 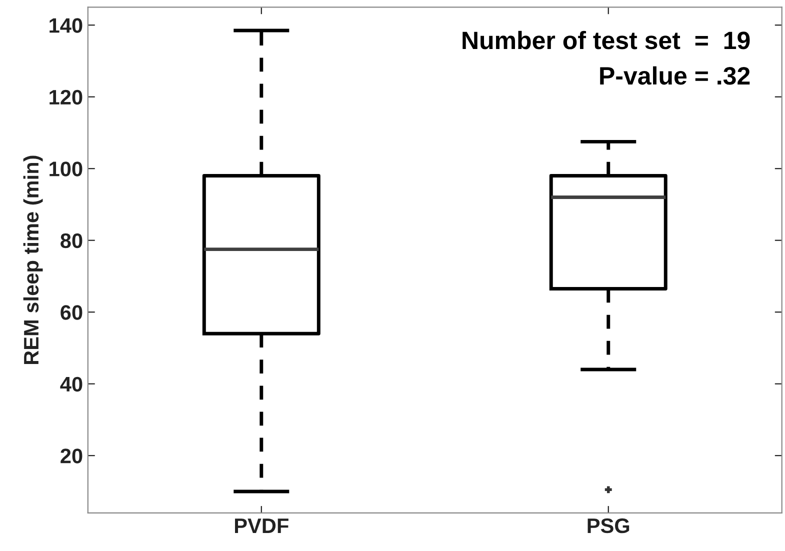 What do you see at coordinates (261, 525) in the screenshot?
I see `x-tick-label: PVDF` at bounding box center [261, 525].